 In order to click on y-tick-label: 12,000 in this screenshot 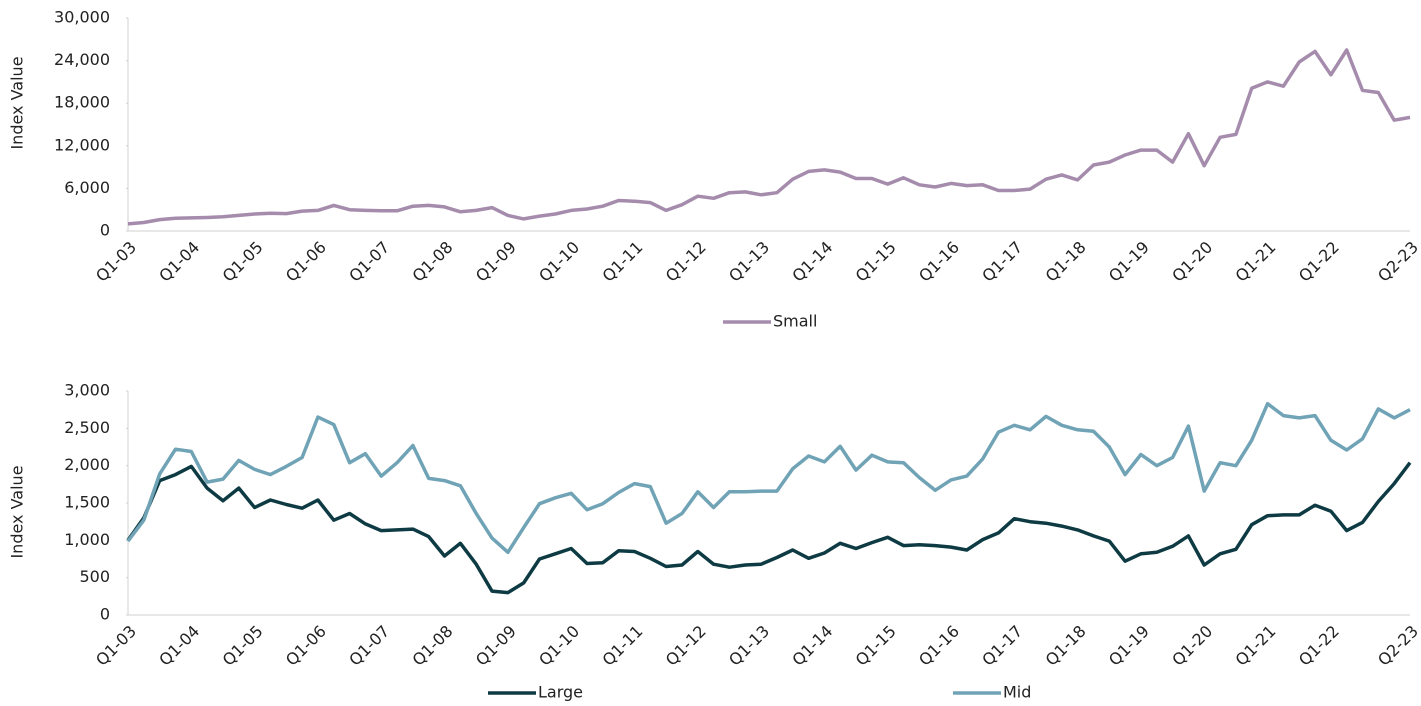, I will do `click(82, 144)`.